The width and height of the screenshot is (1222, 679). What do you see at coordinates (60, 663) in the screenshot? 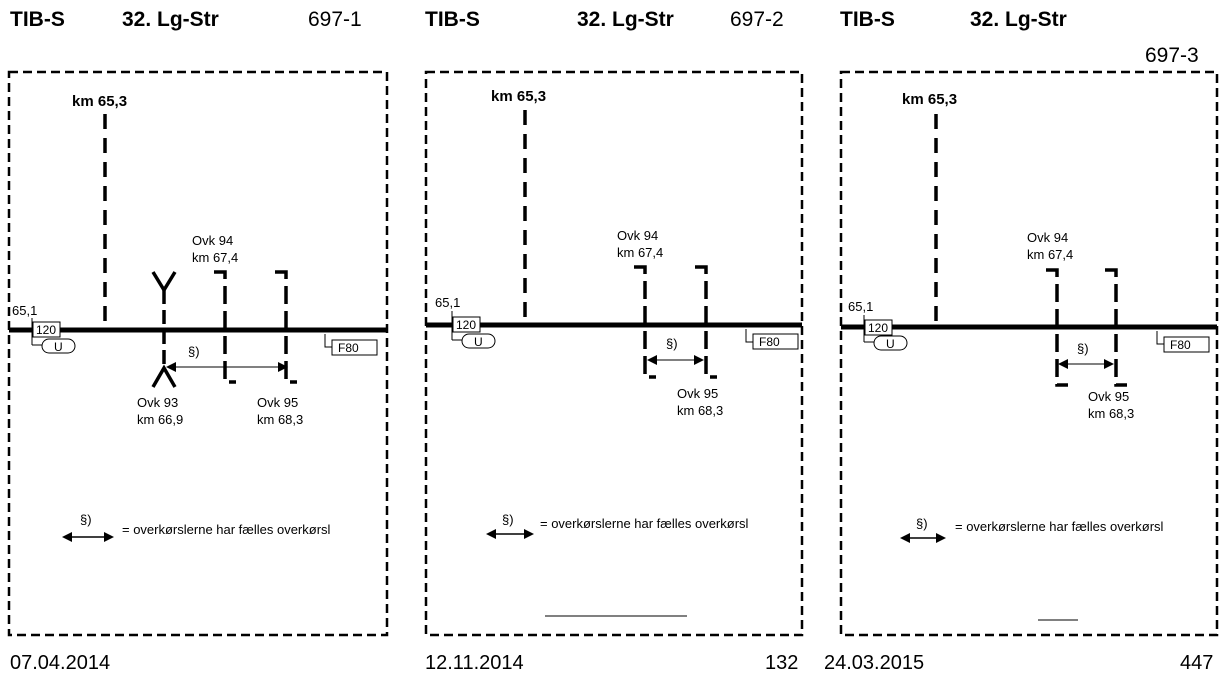
I see `footer-date: 07.04.2014` at bounding box center [60, 663].